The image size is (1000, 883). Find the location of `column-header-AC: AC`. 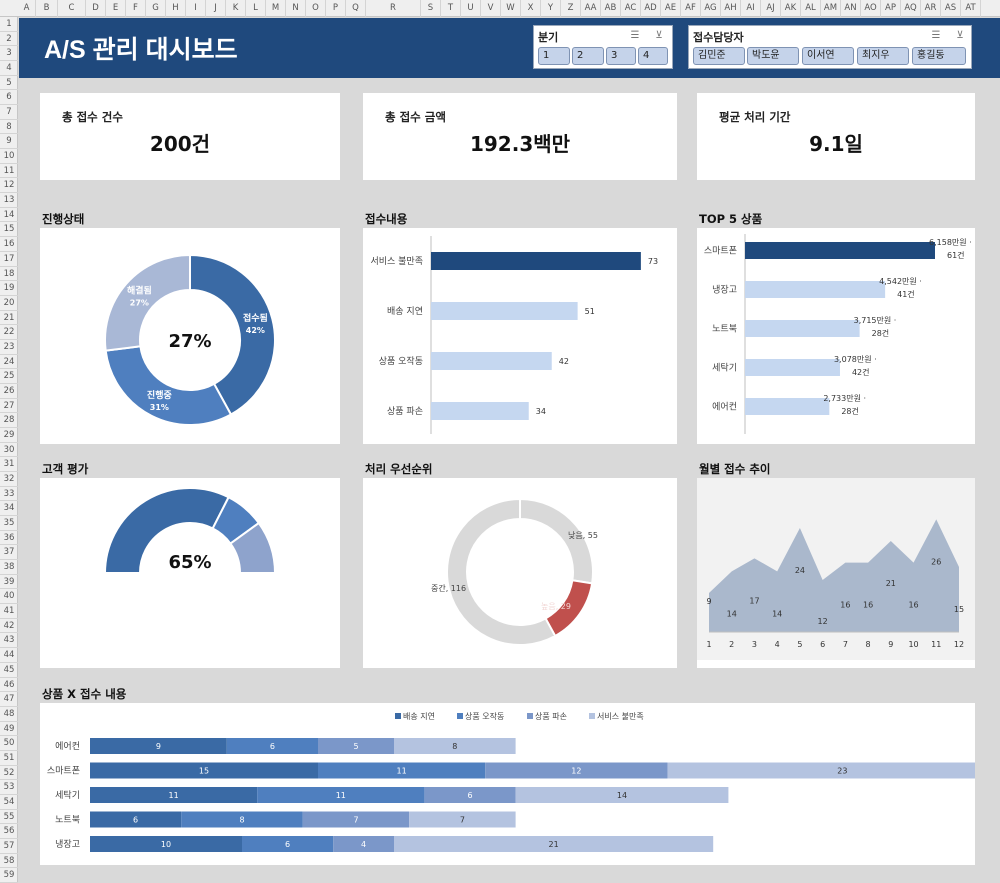

column-header-AC: AC is located at coordinates (631, 8).